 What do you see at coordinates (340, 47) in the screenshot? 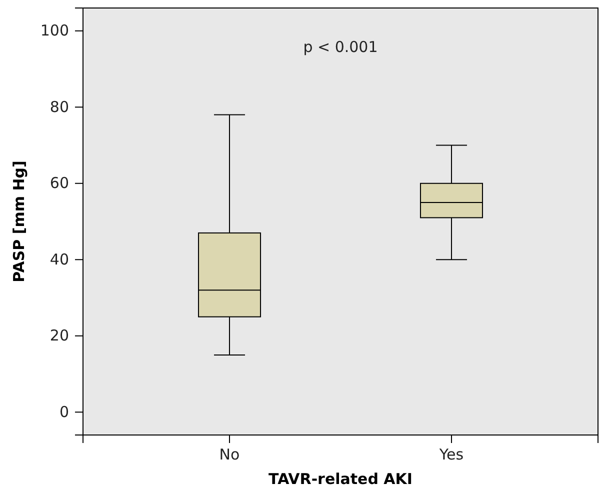
I see `annotation: p < 0.001` at bounding box center [340, 47].